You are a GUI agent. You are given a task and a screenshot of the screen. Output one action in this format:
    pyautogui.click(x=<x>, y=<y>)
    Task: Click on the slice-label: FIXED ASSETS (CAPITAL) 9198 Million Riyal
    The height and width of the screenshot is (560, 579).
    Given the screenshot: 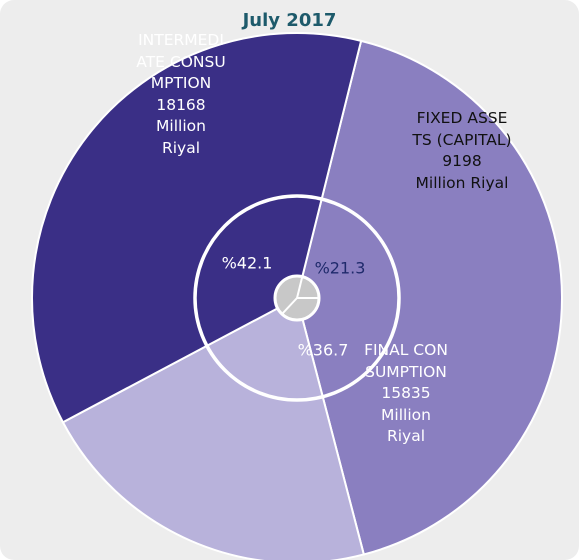 What is the action you would take?
    pyautogui.click(x=462, y=151)
    